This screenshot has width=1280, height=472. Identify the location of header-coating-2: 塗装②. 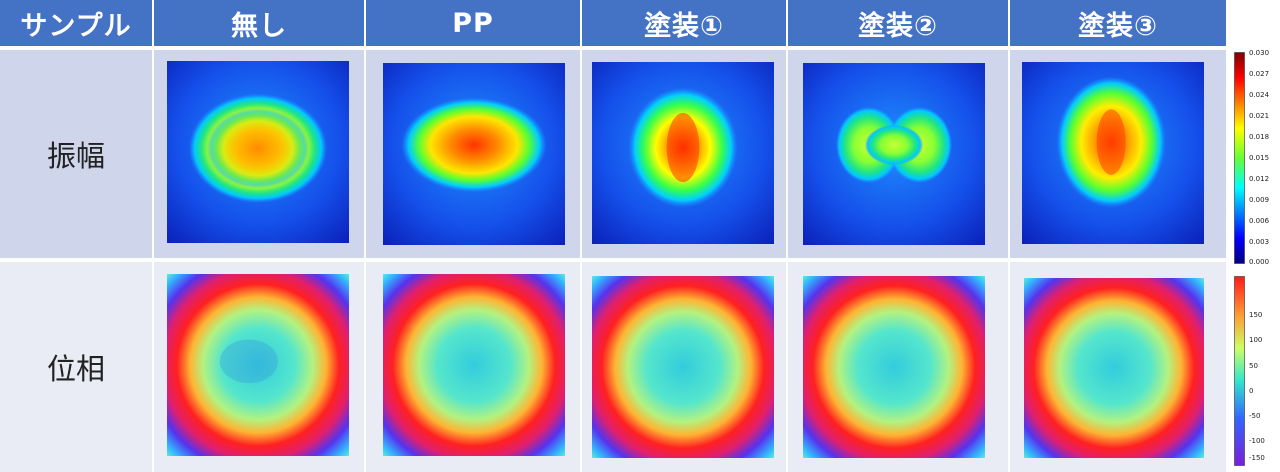
(898, 23).